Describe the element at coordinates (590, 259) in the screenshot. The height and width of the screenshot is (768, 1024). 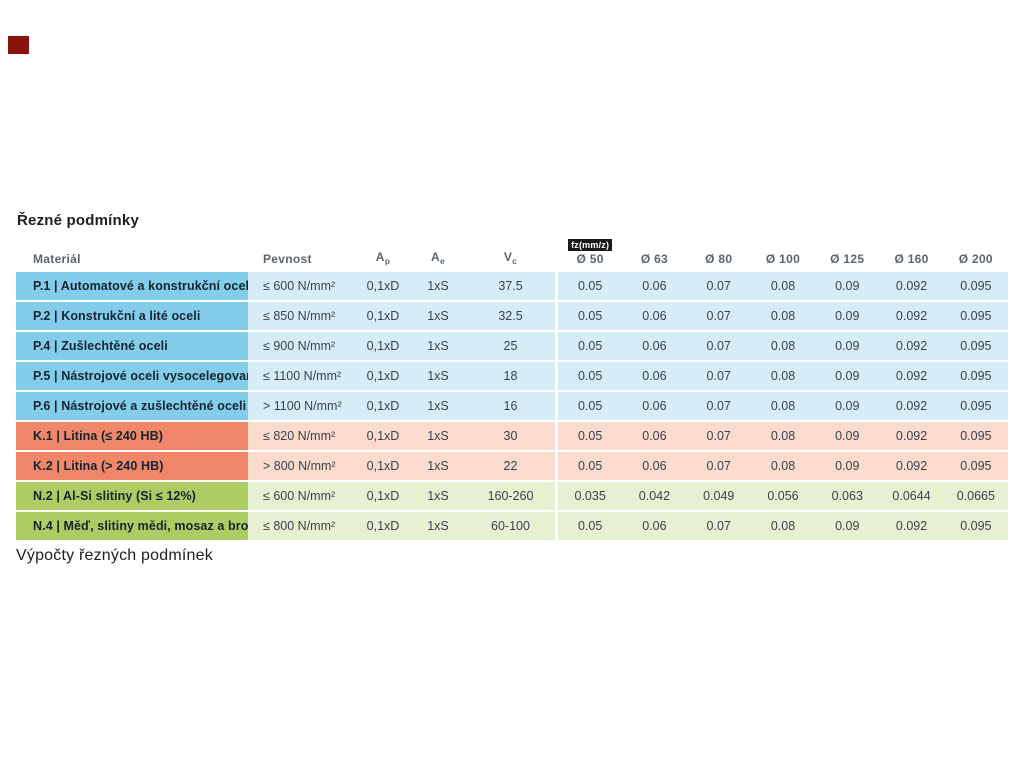
I see `diameter-label: Ø 50` at that location.